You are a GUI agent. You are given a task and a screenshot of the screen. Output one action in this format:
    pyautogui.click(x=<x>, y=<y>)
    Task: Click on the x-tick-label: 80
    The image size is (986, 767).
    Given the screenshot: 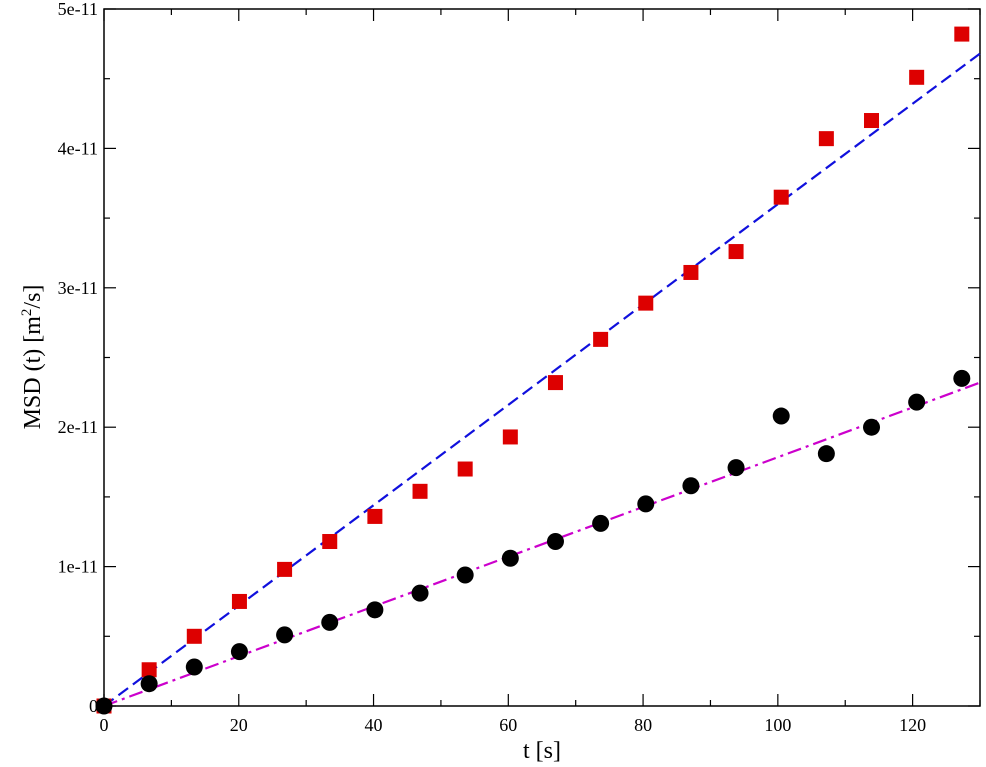 What is the action you would take?
    pyautogui.click(x=643, y=725)
    